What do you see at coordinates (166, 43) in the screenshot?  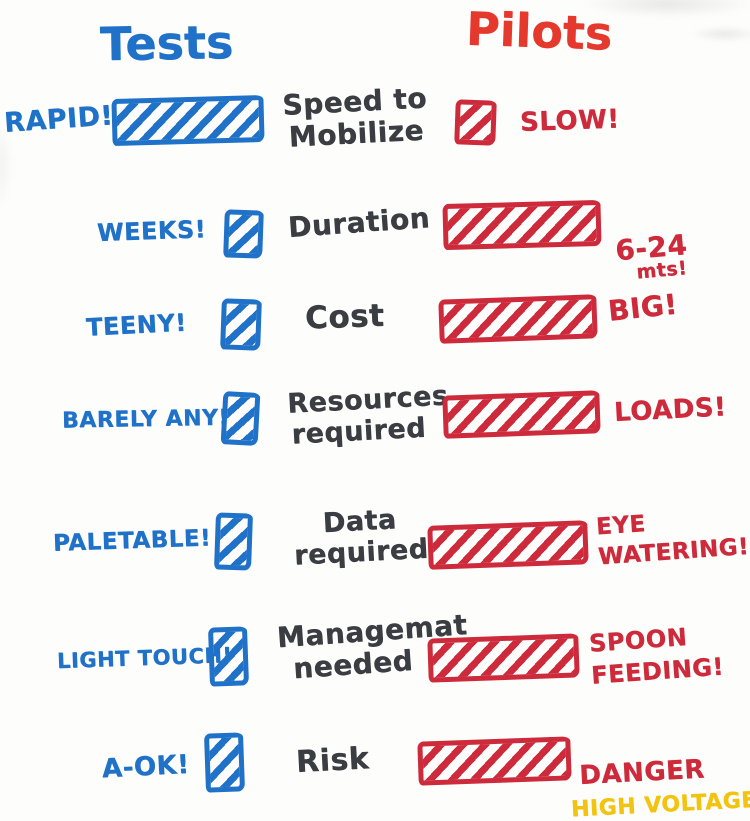 I see `tests-column-header: Tests` at bounding box center [166, 43].